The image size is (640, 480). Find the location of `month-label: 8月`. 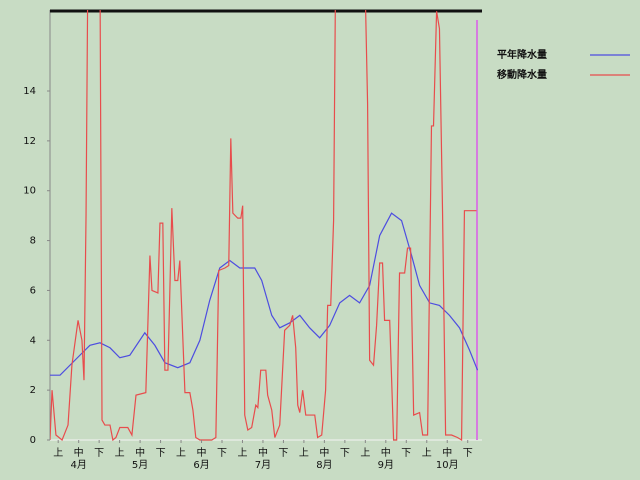

month-label: 8月 is located at coordinates (324, 465).